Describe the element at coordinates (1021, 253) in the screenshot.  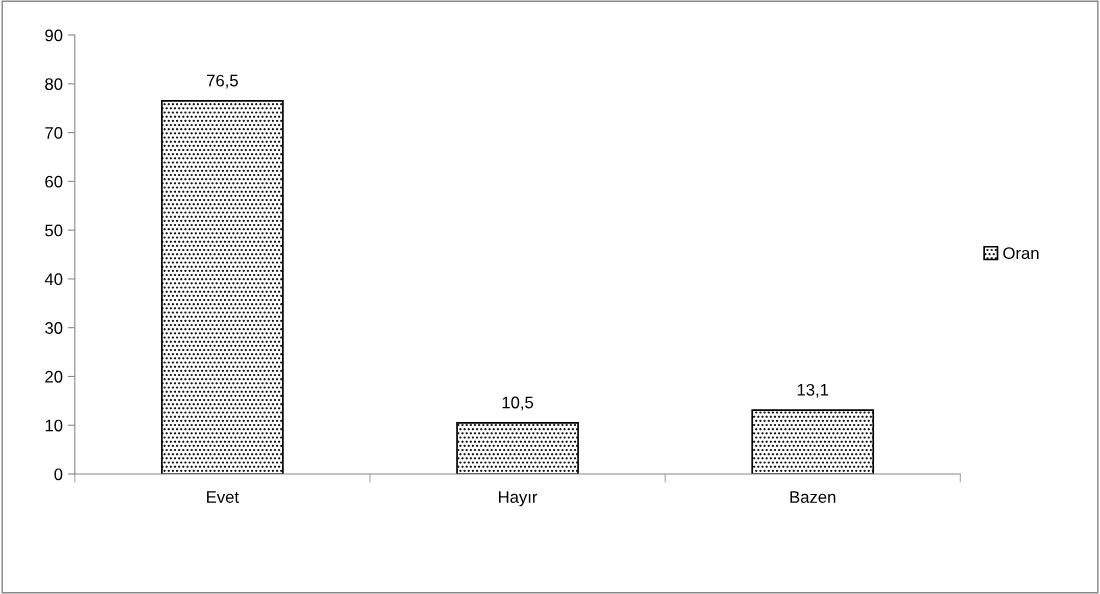
I see `legend-label: Oran` at that location.